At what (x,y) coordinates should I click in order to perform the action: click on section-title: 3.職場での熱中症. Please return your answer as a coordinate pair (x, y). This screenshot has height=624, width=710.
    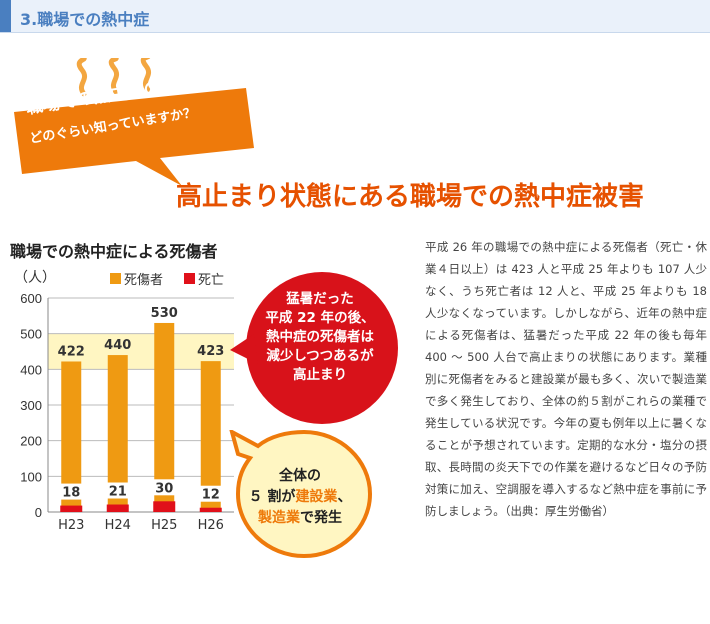
    Looking at the image, I should click on (85, 19).